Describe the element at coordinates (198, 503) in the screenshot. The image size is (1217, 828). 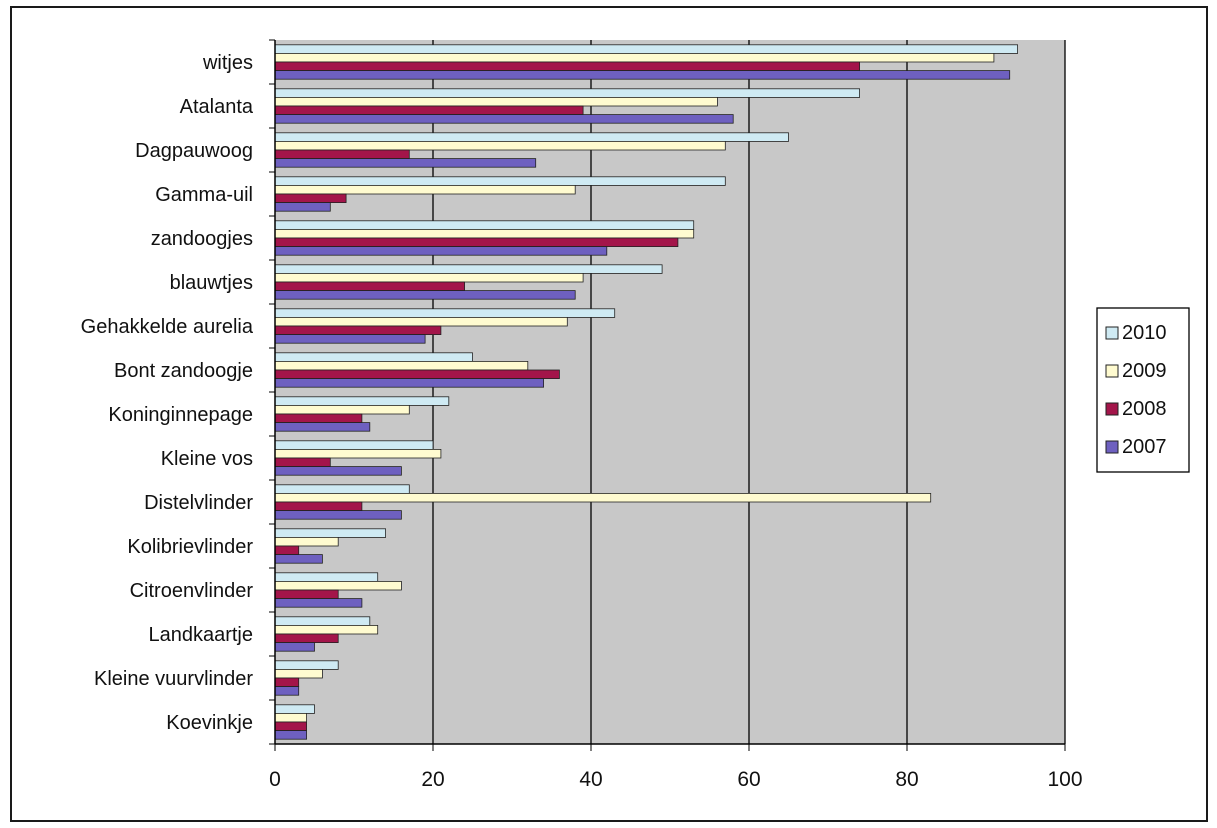
I see `category-label: Distelvlinder` at that location.